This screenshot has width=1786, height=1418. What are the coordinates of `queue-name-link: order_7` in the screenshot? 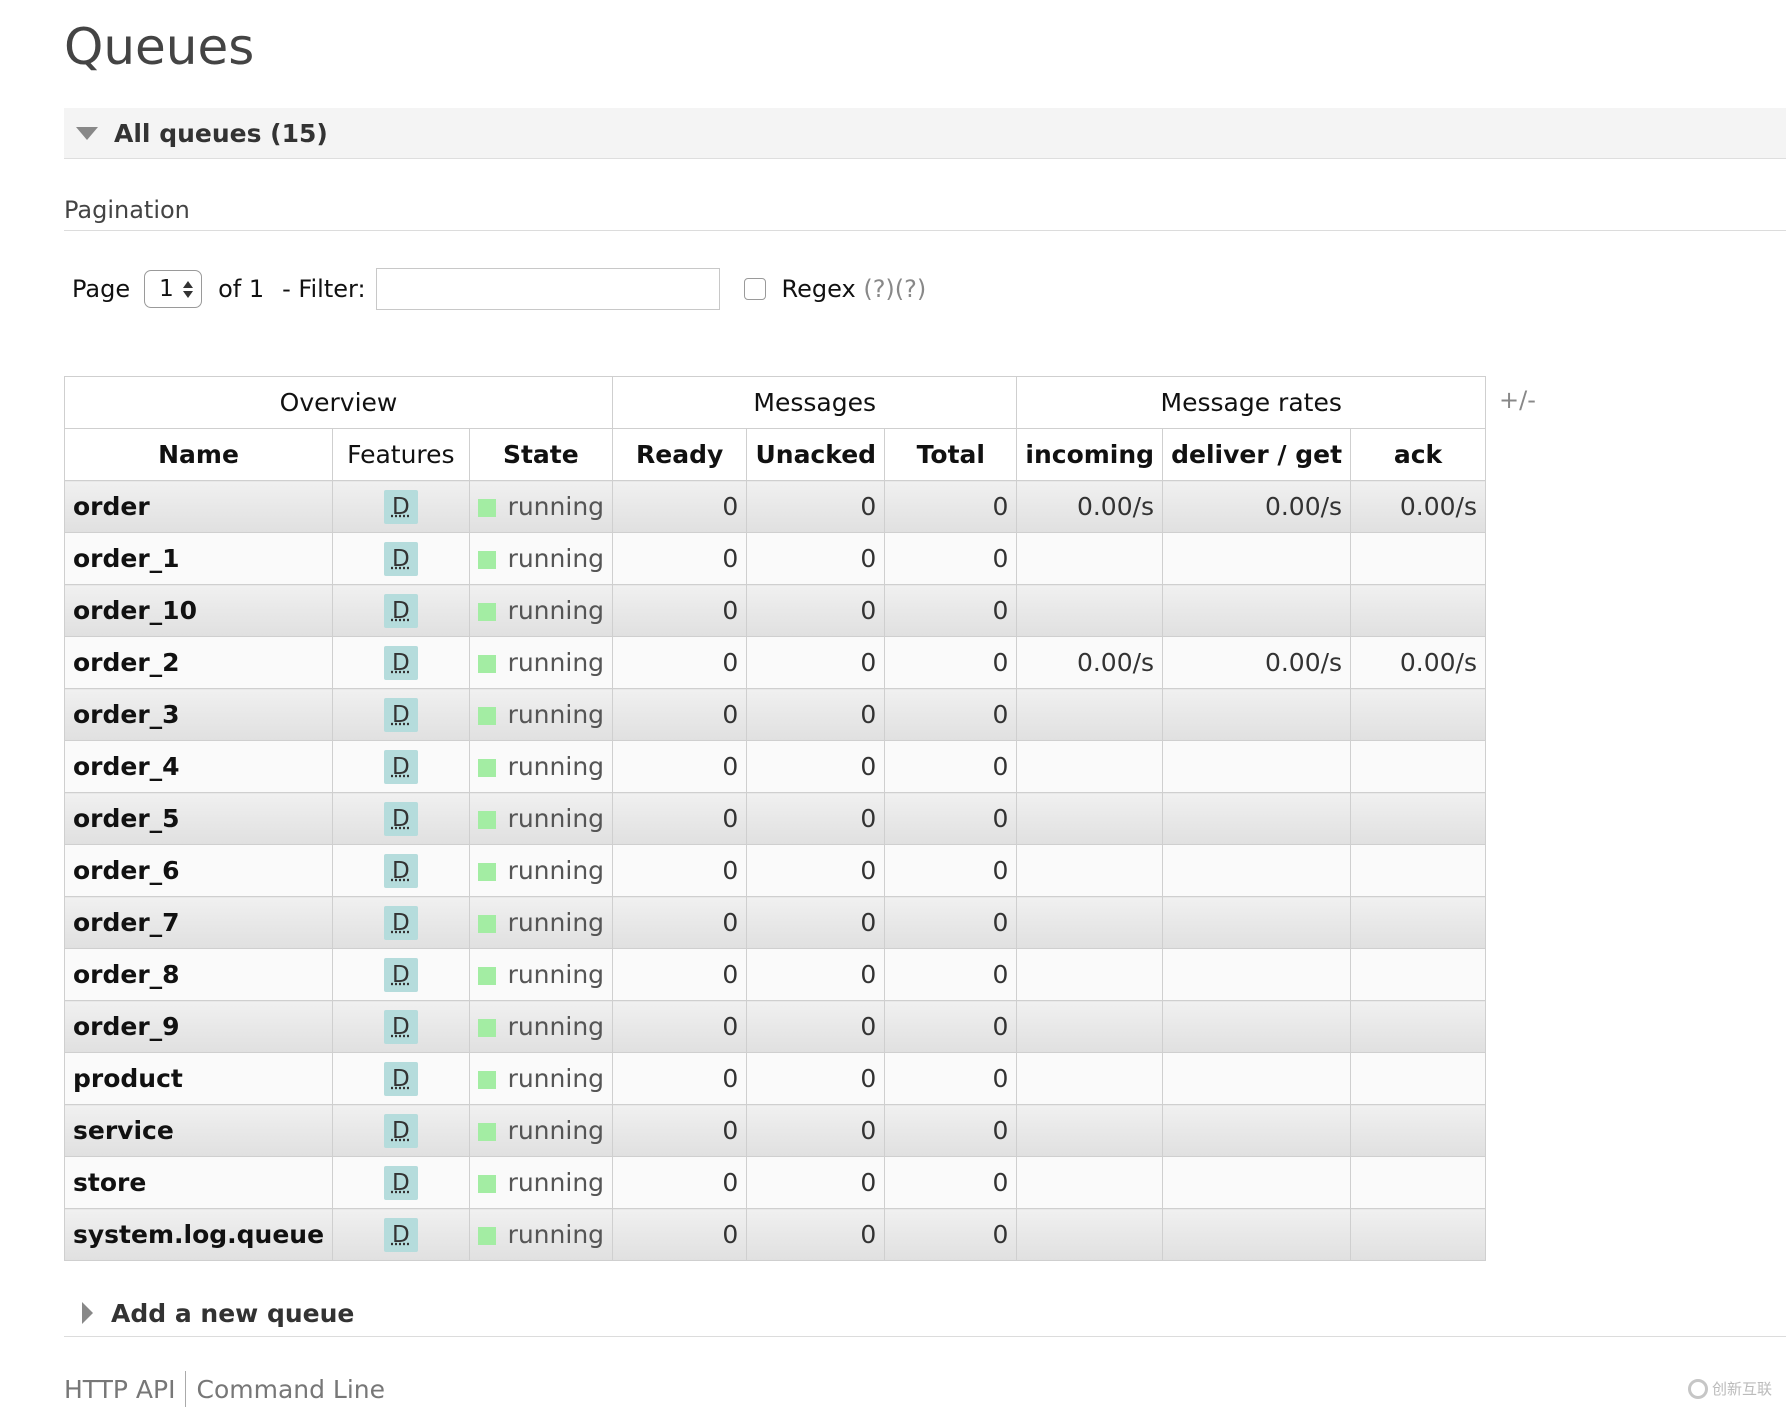 It's located at (198, 922).